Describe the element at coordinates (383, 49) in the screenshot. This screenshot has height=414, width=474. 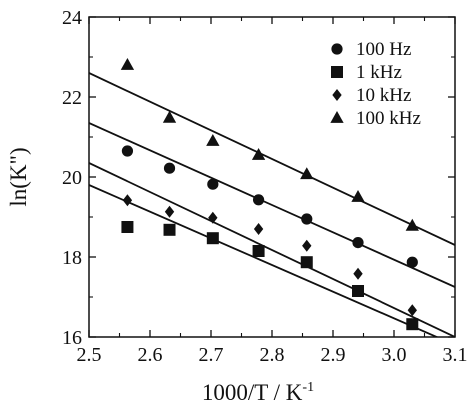
I see `legend-label-100-hz: 100 Hz` at that location.